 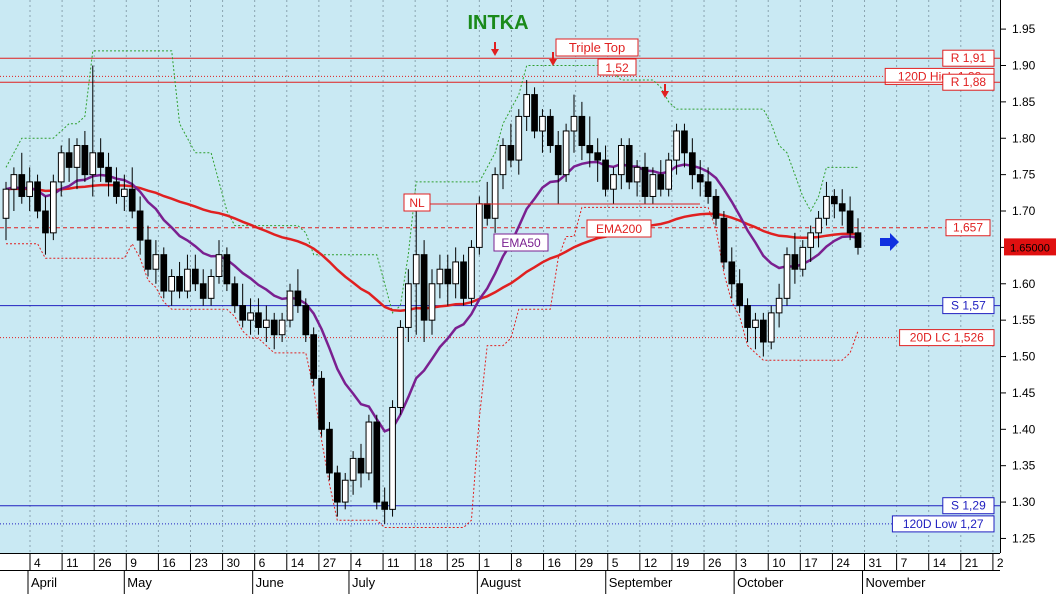 I want to click on last-price-label: 1.65000, so click(x=1030, y=248).